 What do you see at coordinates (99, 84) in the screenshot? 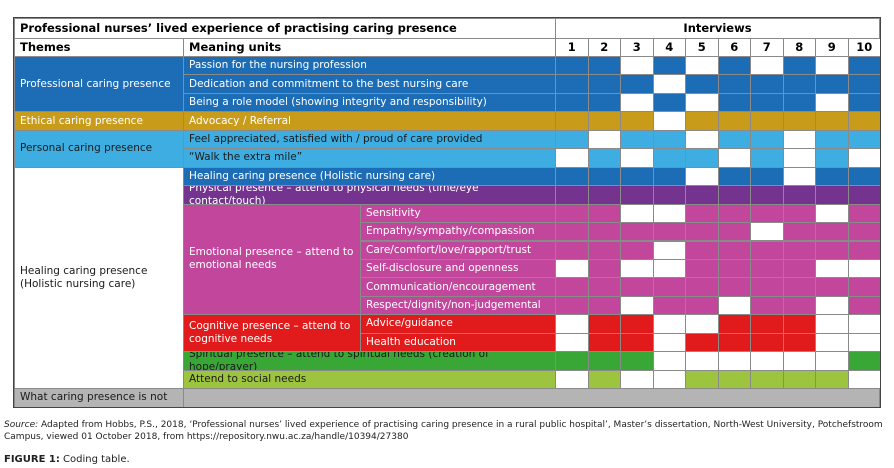
I see `theme-cell: Professional caring presence` at bounding box center [99, 84].